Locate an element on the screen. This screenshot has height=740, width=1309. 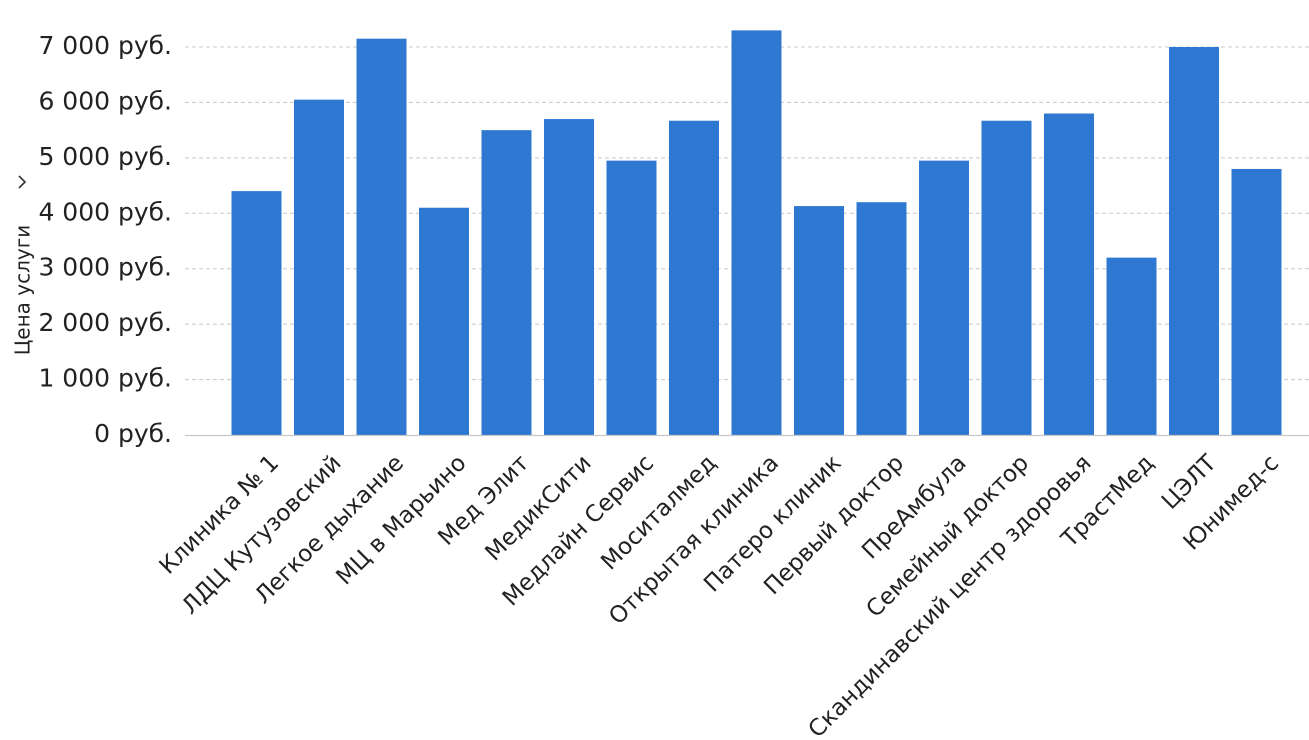
chevron-down-icon is located at coordinates (22, 182).